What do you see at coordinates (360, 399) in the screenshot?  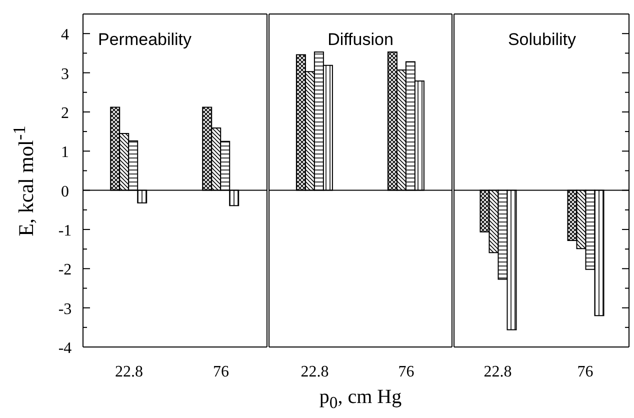 I see `x-axis-title: p$_{0}$, cm Hg` at bounding box center [360, 399].